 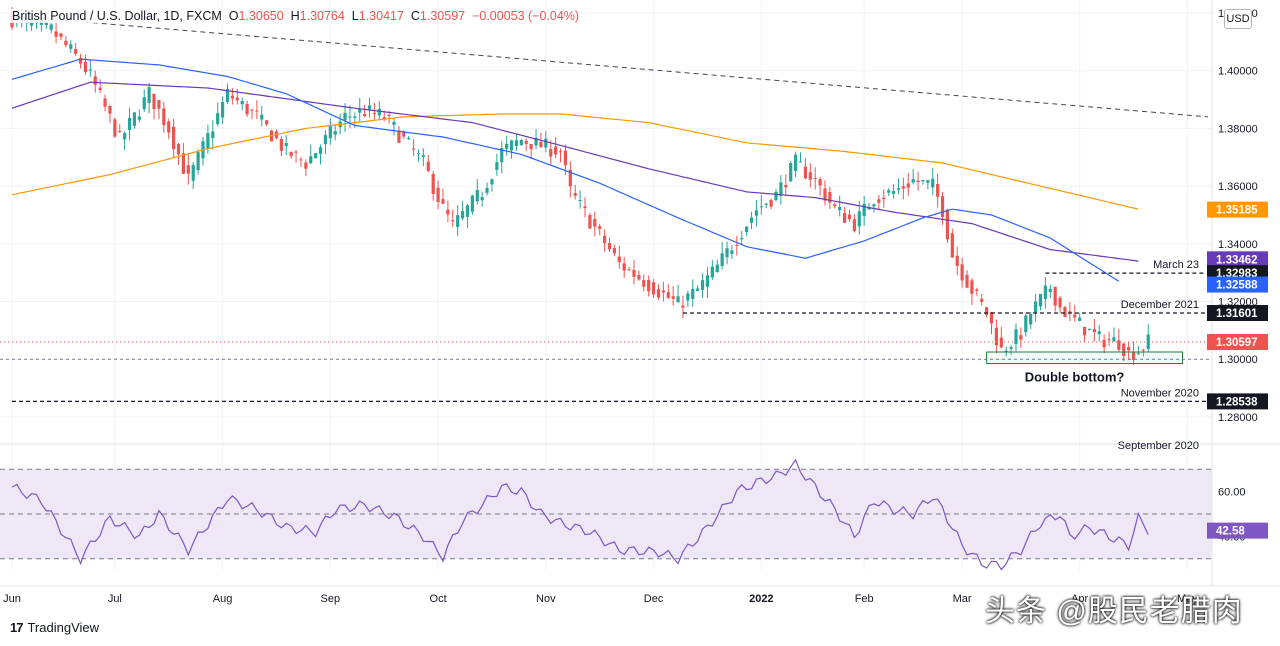 I want to click on close-value: 1.30597, so click(x=442, y=16).